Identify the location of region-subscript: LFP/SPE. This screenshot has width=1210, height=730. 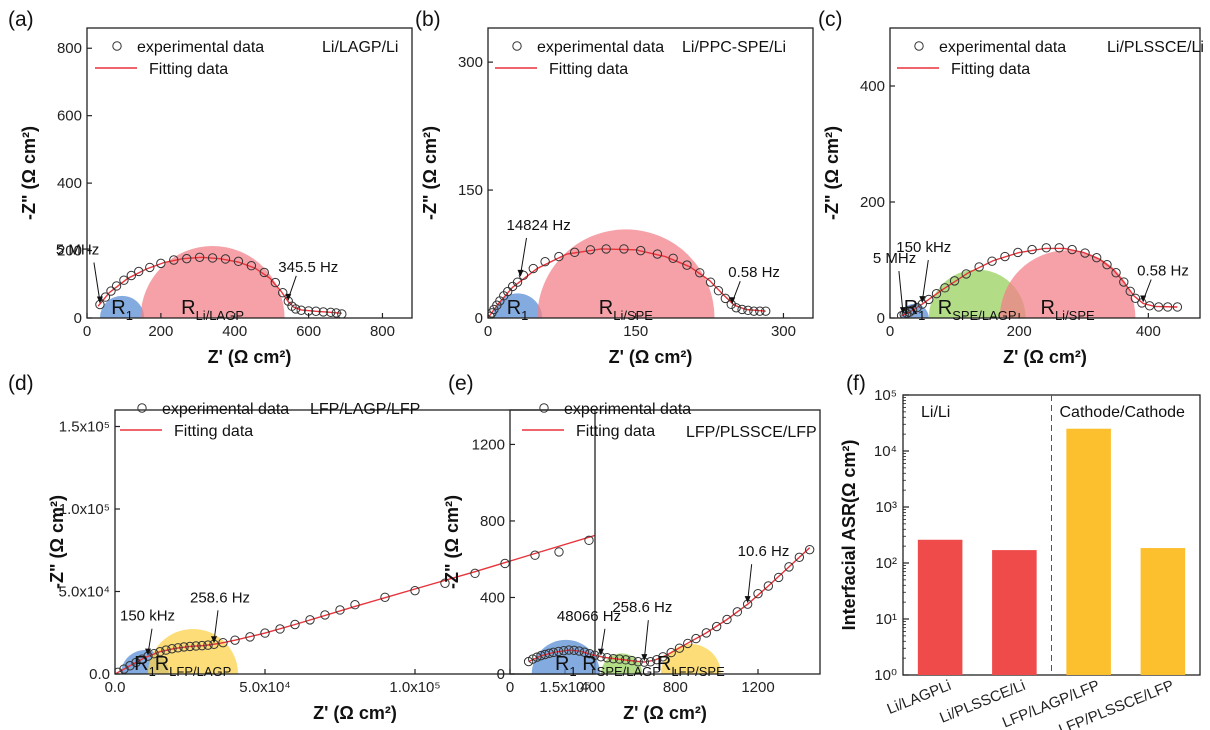
(698, 671).